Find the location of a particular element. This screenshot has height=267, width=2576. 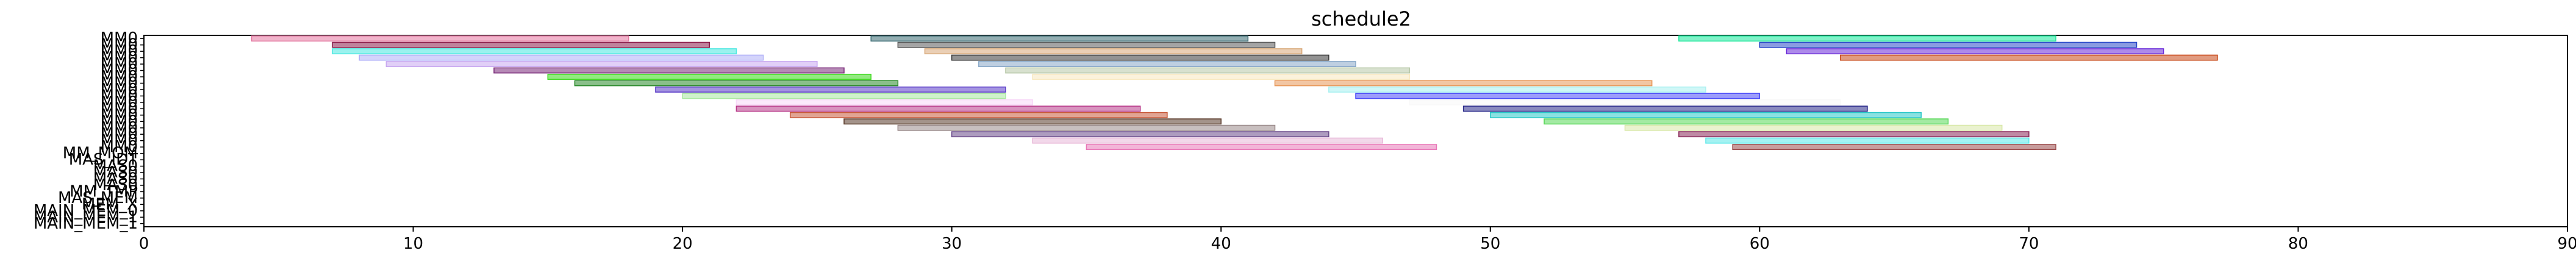

y-tick-label-12: MM0 is located at coordinates (119, 115).